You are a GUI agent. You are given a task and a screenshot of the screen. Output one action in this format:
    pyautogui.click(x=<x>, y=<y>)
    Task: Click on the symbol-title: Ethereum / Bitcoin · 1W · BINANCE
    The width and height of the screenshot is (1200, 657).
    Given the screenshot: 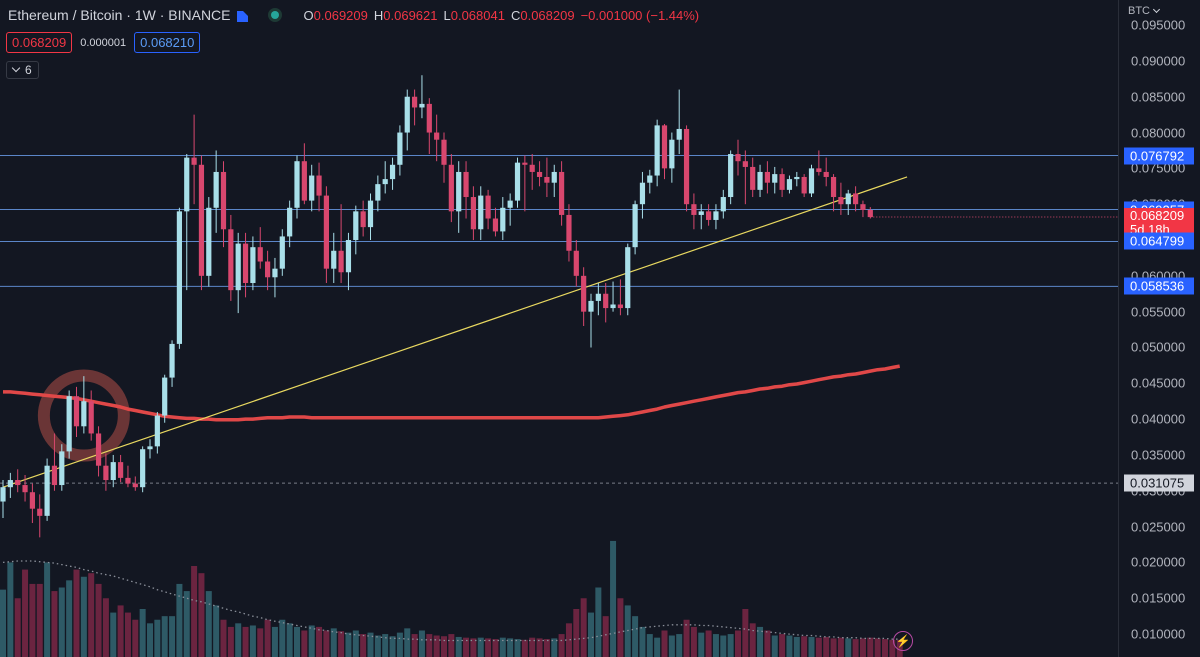 What is the action you would take?
    pyautogui.click(x=119, y=15)
    